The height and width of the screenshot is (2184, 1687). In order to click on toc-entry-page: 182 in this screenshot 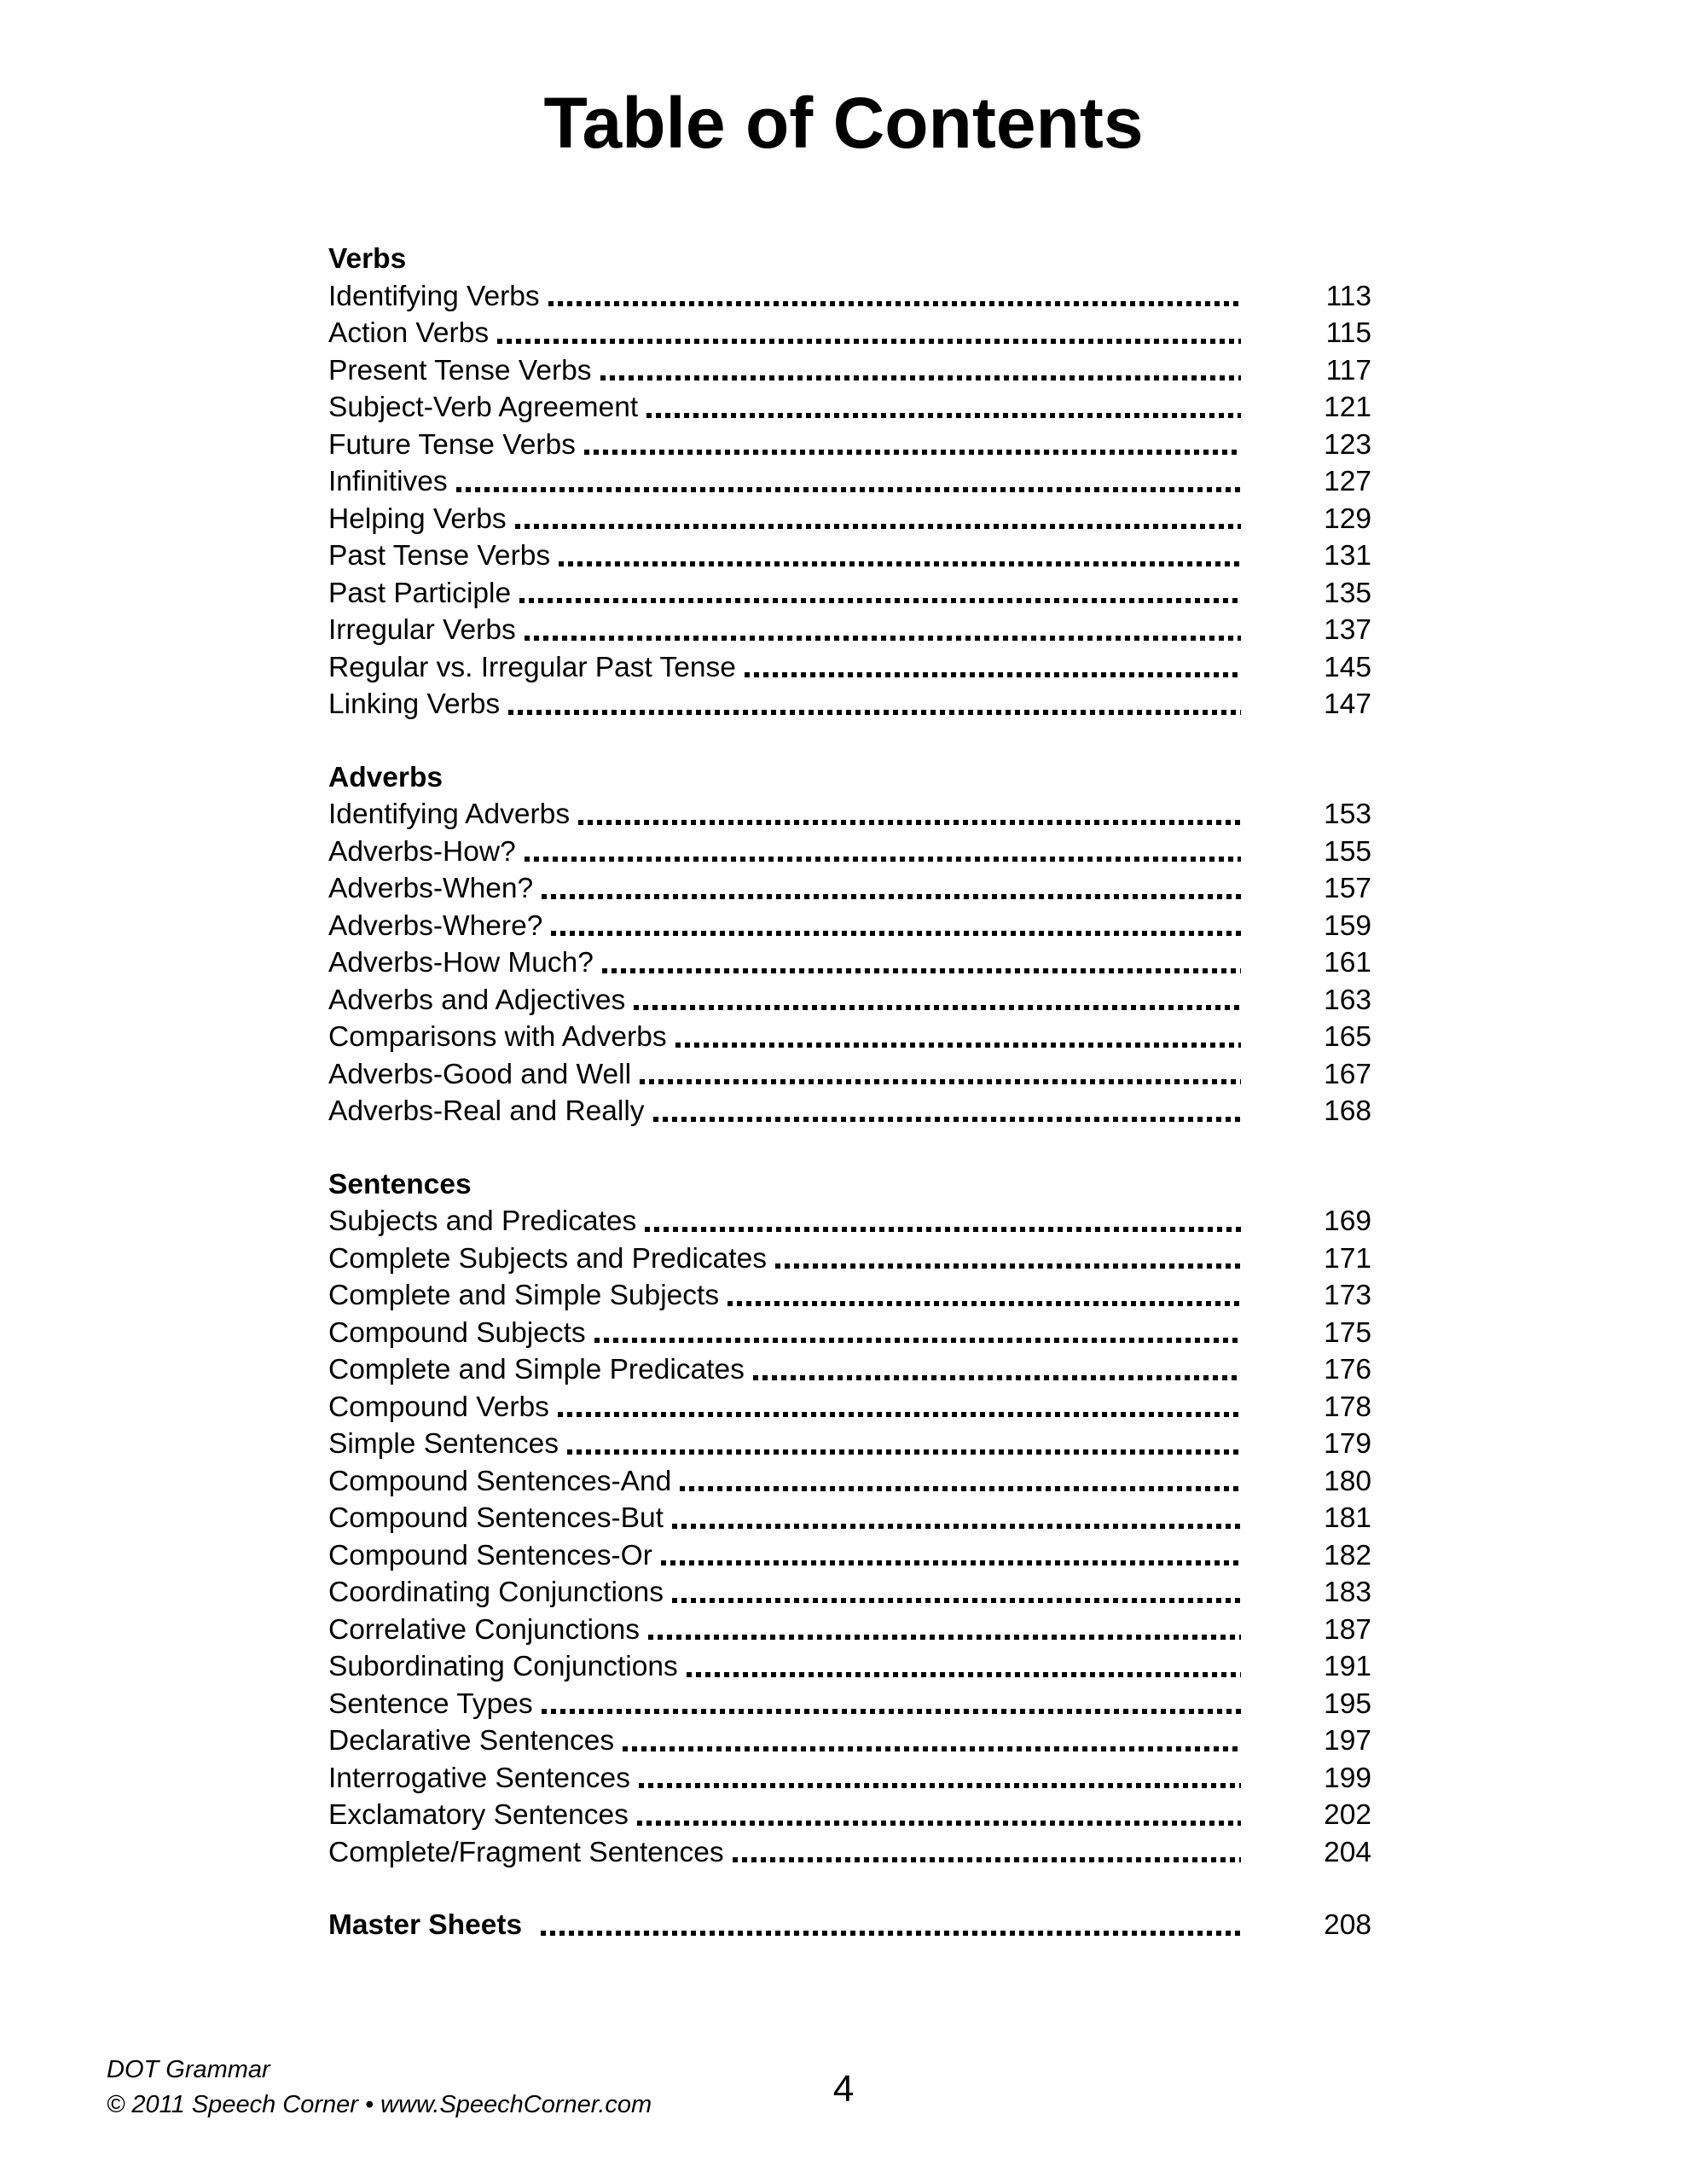, I will do `click(1347, 1555)`.